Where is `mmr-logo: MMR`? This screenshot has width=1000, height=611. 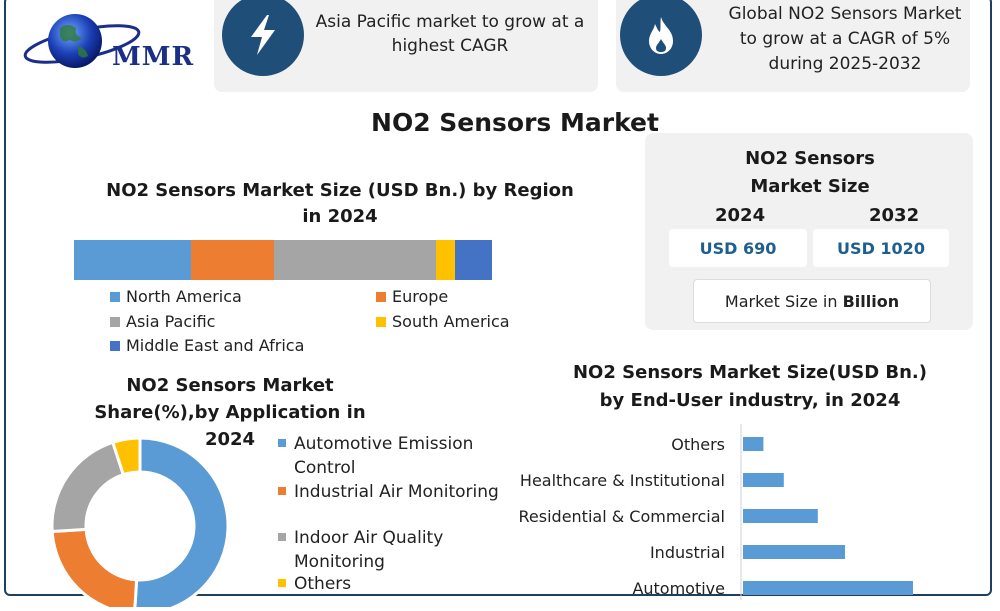
mmr-logo: MMR is located at coordinates (112, 43).